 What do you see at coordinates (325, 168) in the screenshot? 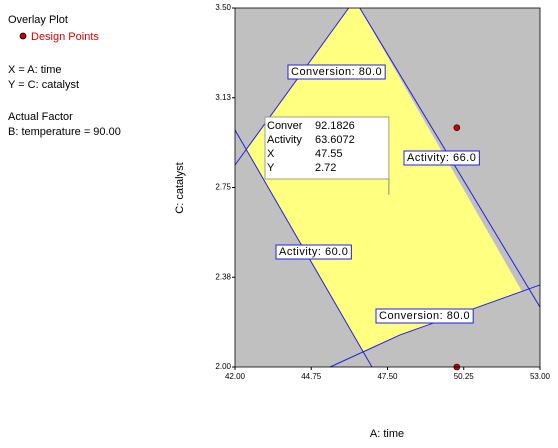
I see `flag-value: 2.72` at bounding box center [325, 168].